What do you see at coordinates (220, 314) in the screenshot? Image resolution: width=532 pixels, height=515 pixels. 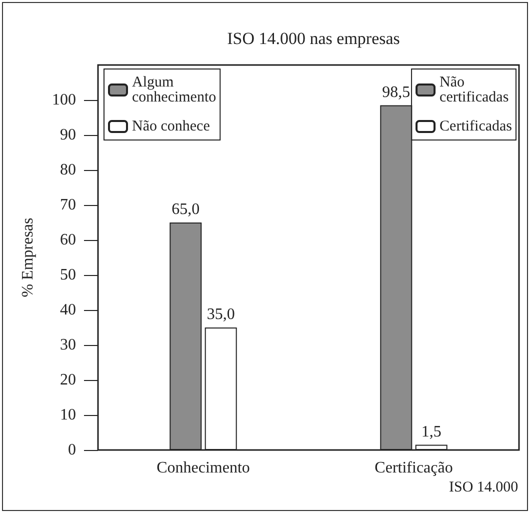 I see `data-label: 35,0` at bounding box center [220, 314].